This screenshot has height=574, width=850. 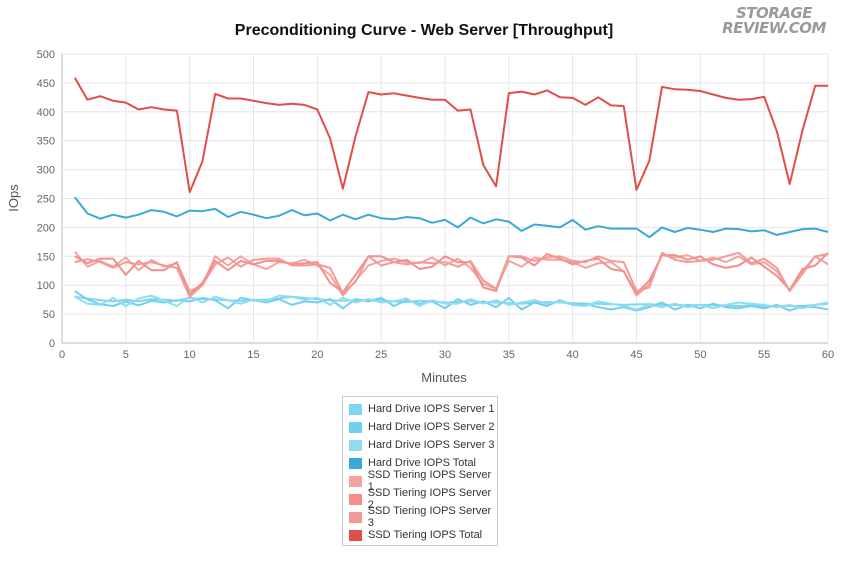 I want to click on legend-item: SSD Tiering IOPS Server 3, so click(x=423, y=517).